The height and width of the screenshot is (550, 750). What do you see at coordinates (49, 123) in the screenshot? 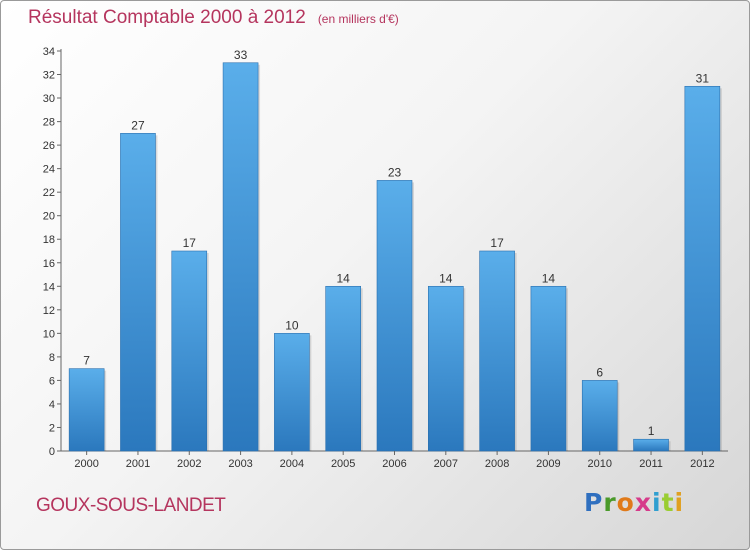
I see `y-tick-label: 28` at bounding box center [49, 123].